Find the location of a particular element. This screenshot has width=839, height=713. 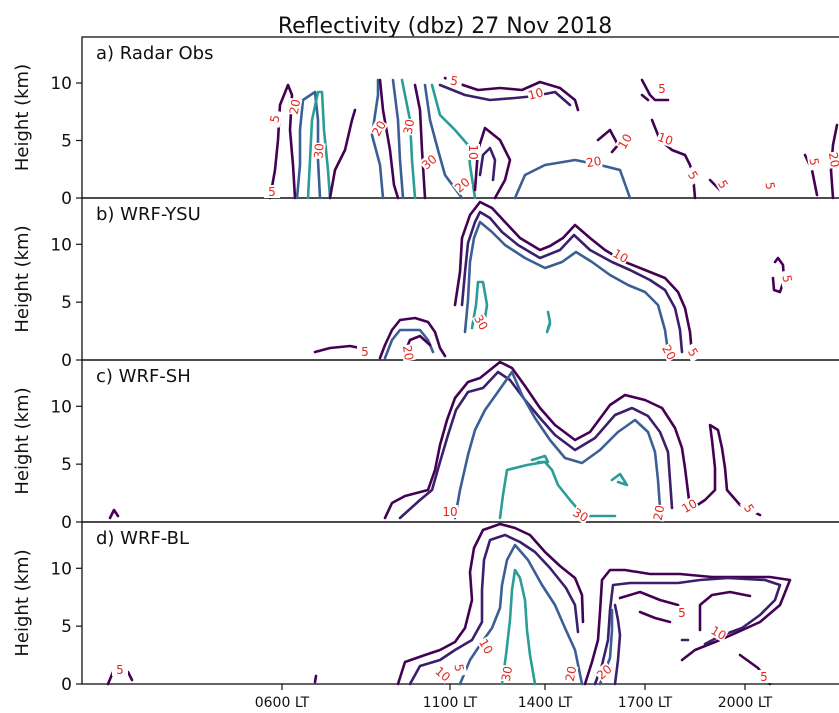

xtick-label: 1400 LT is located at coordinates (545, 703).